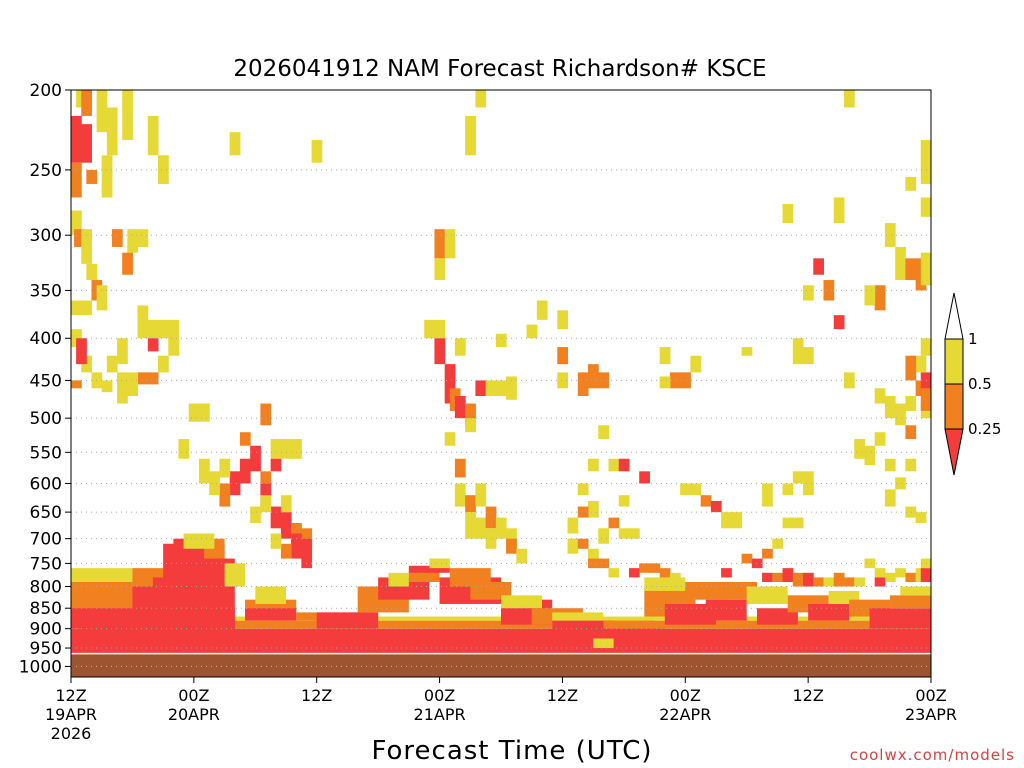 The height and width of the screenshot is (768, 1024). I want to click on y-tick-label-400: 400, so click(46, 339).